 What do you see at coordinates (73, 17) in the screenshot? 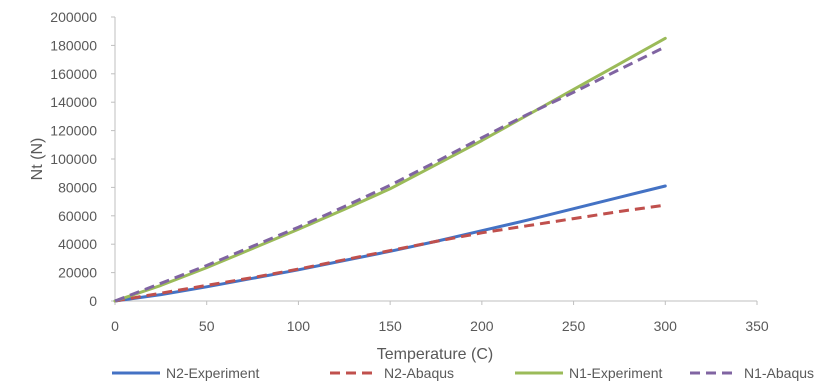
I see `y-tick-label: 200000` at bounding box center [73, 17].